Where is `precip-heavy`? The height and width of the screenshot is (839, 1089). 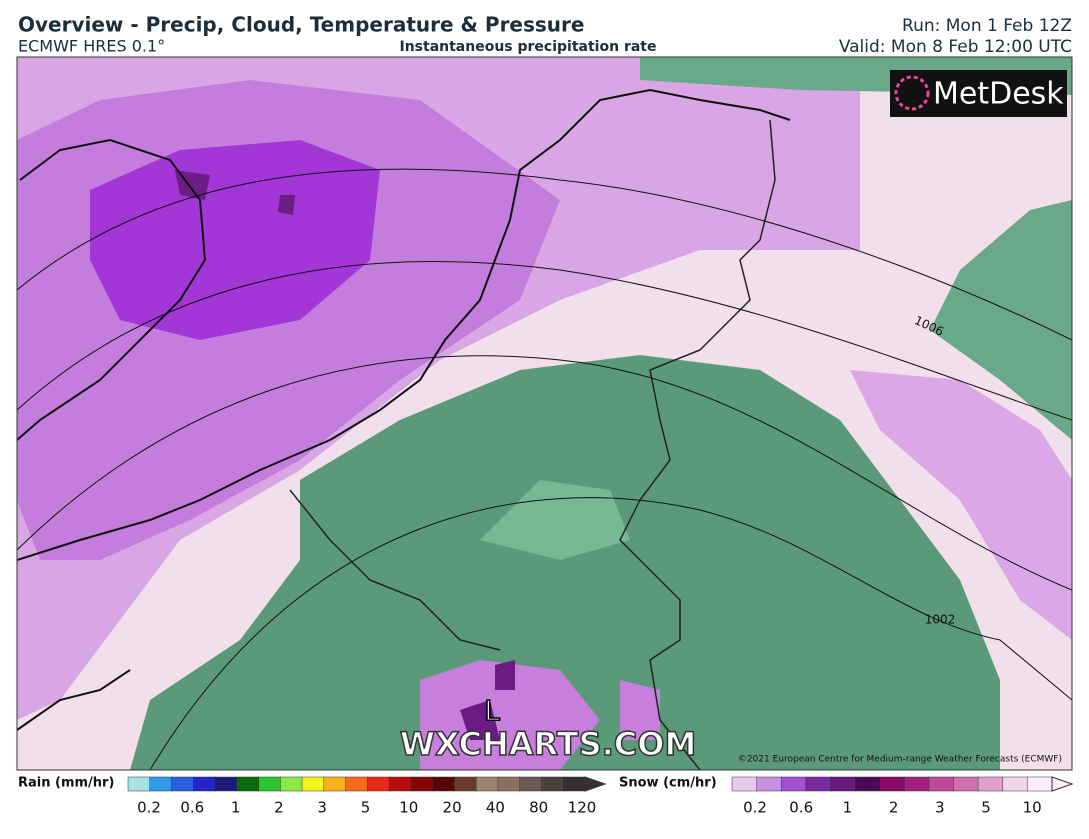 precip-heavy is located at coordinates (235, 240).